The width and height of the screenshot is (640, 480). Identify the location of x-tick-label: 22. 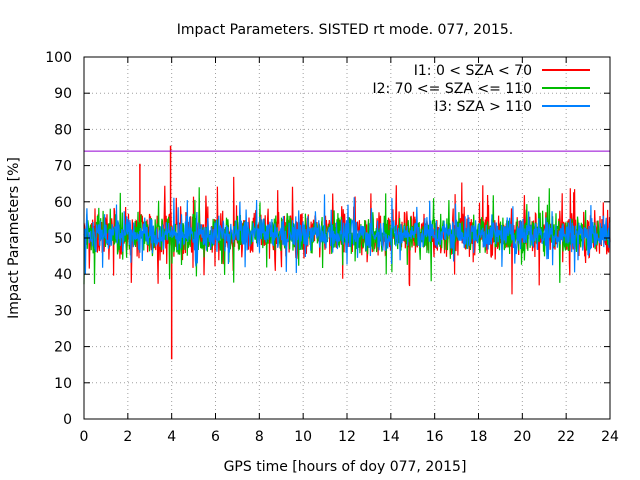
(566, 437).